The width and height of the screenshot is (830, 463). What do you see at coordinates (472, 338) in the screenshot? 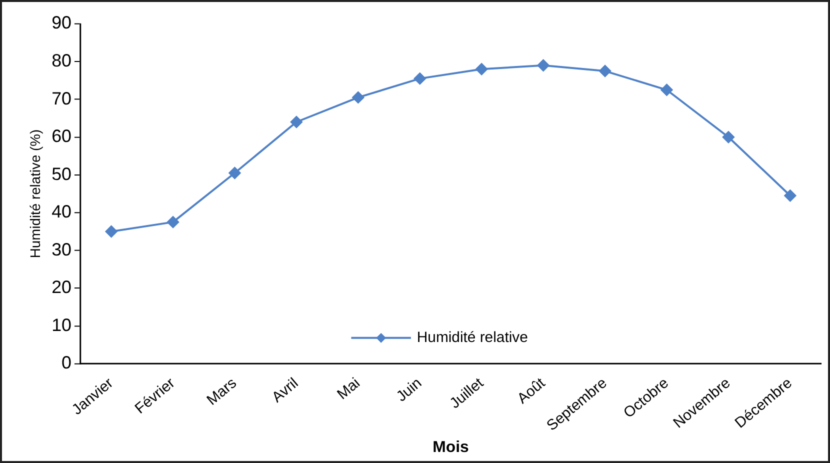
I see `legend-label: Humidité relative` at bounding box center [472, 338].